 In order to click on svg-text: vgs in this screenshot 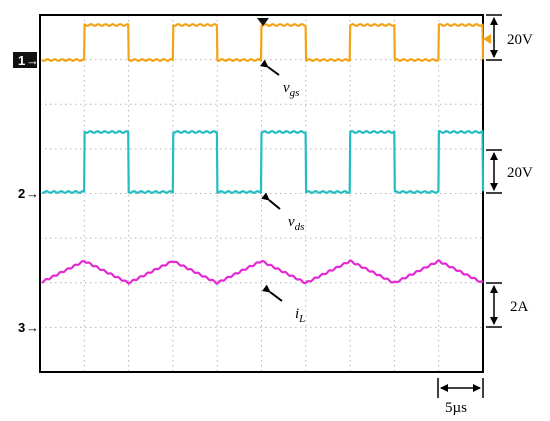, I will do `click(291, 89)`.